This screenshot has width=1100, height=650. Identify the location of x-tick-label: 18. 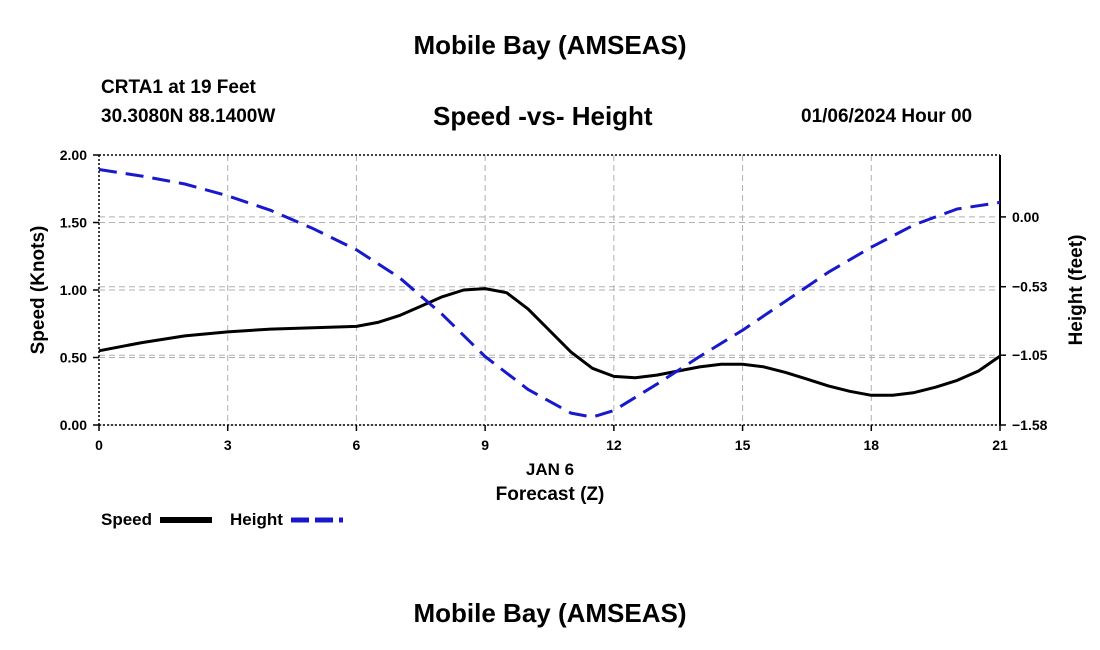
(871, 445).